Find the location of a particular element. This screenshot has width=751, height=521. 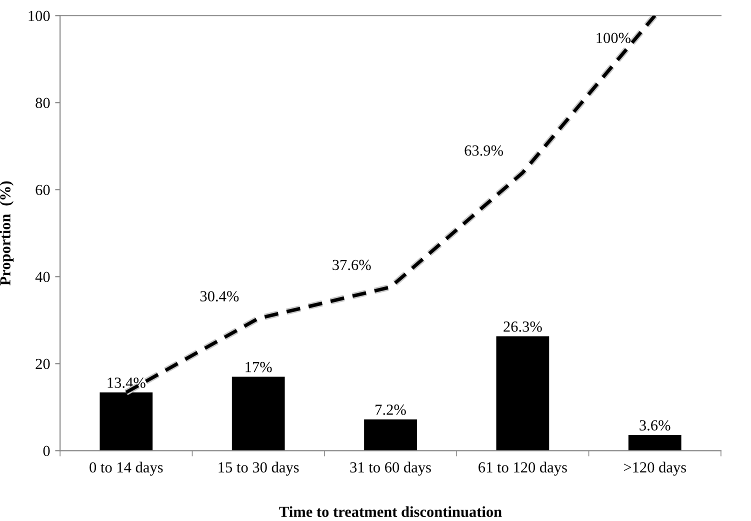

y-tick-label: 20 is located at coordinates (43, 364).